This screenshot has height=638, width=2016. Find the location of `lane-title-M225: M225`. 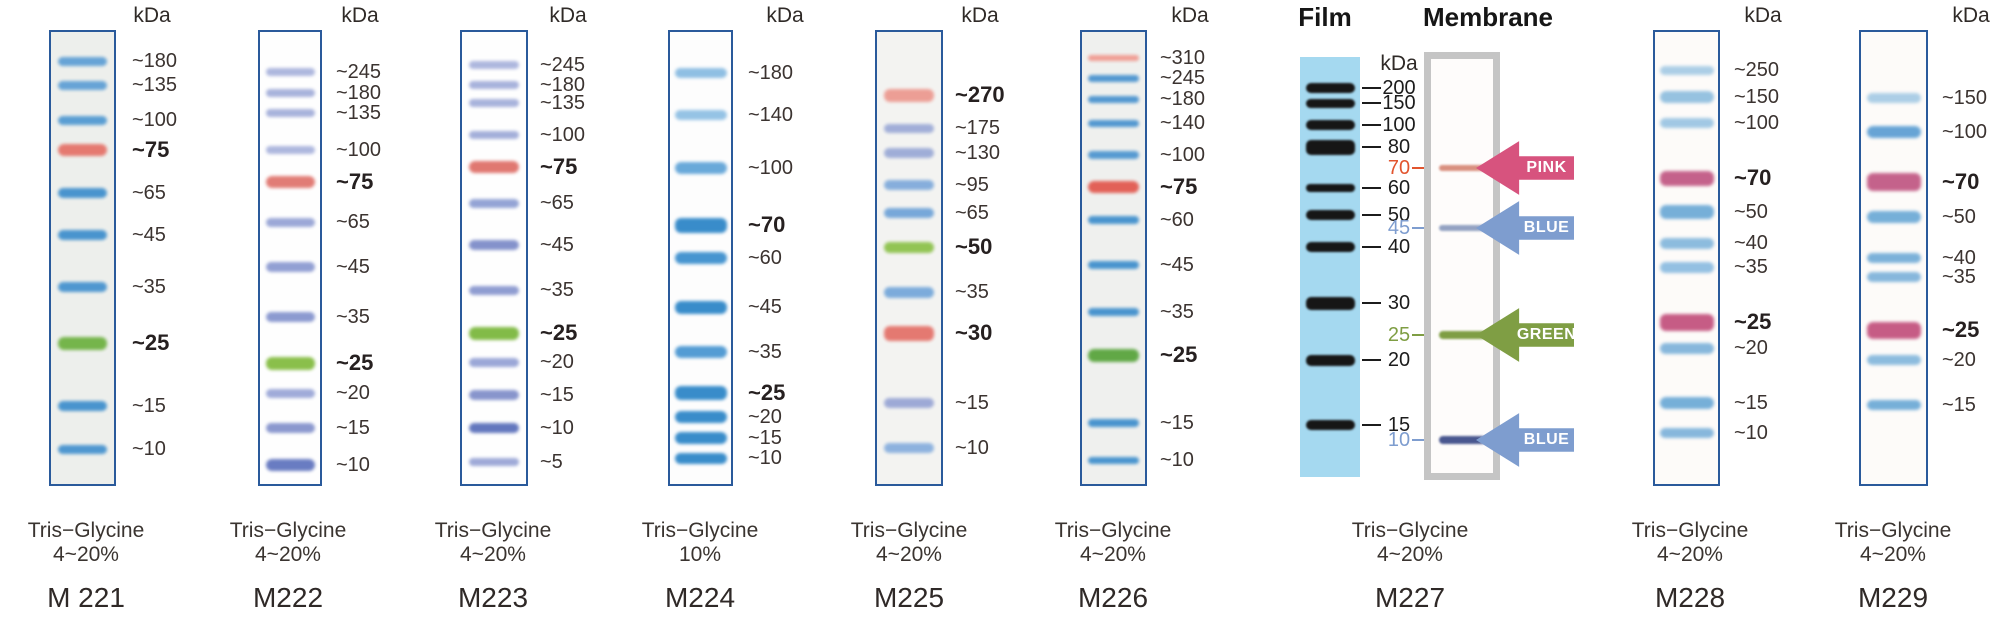

lane-title-M225: M225 is located at coordinates (909, 597).